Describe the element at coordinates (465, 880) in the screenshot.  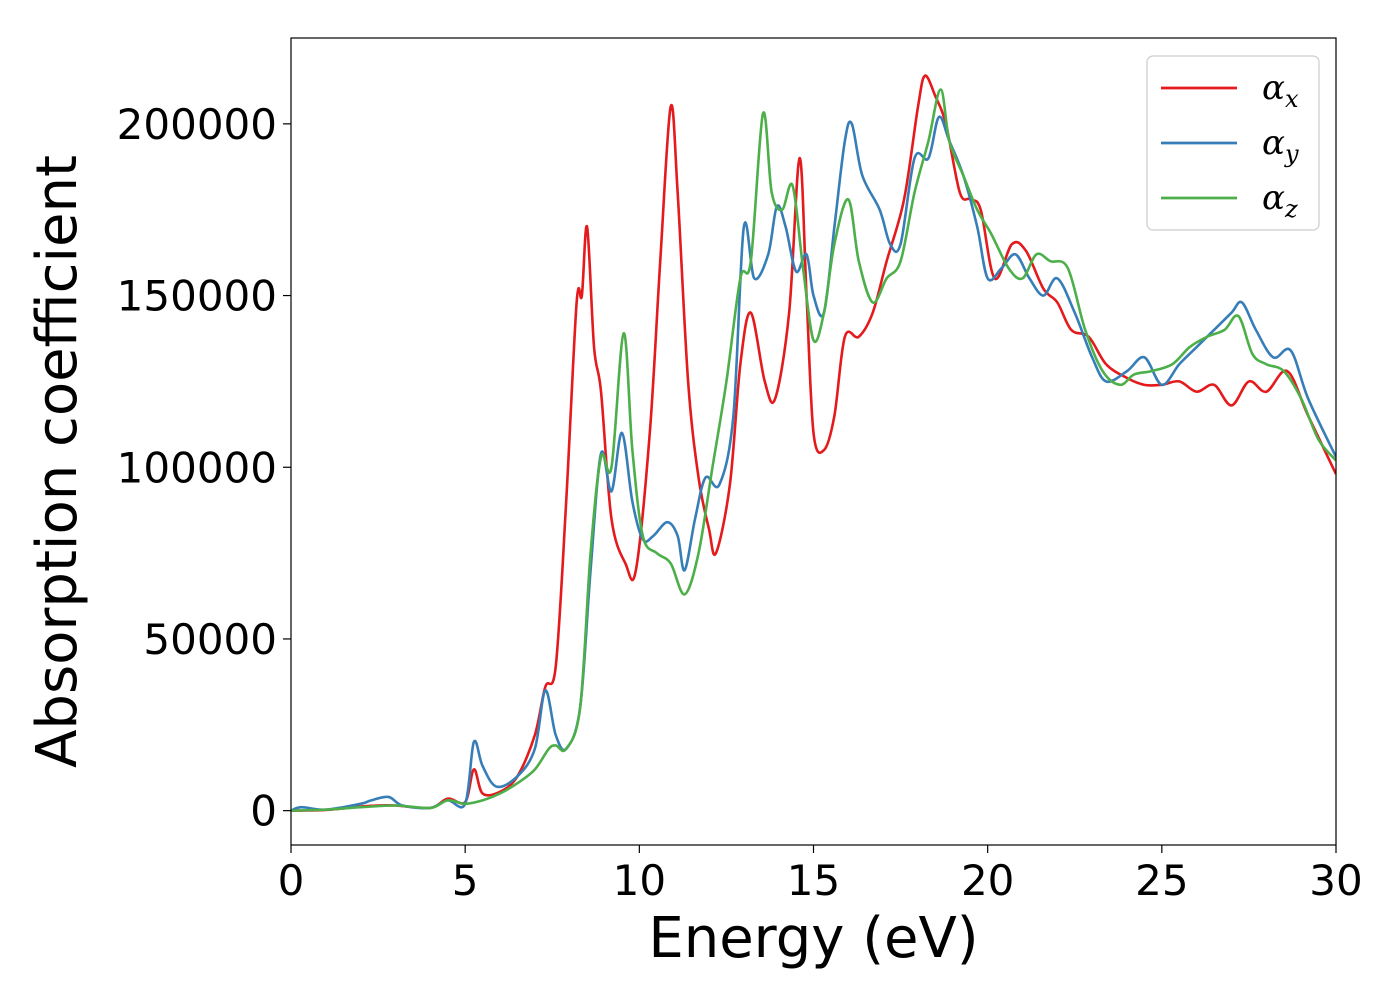
I see `x-tick-label: 5` at that location.